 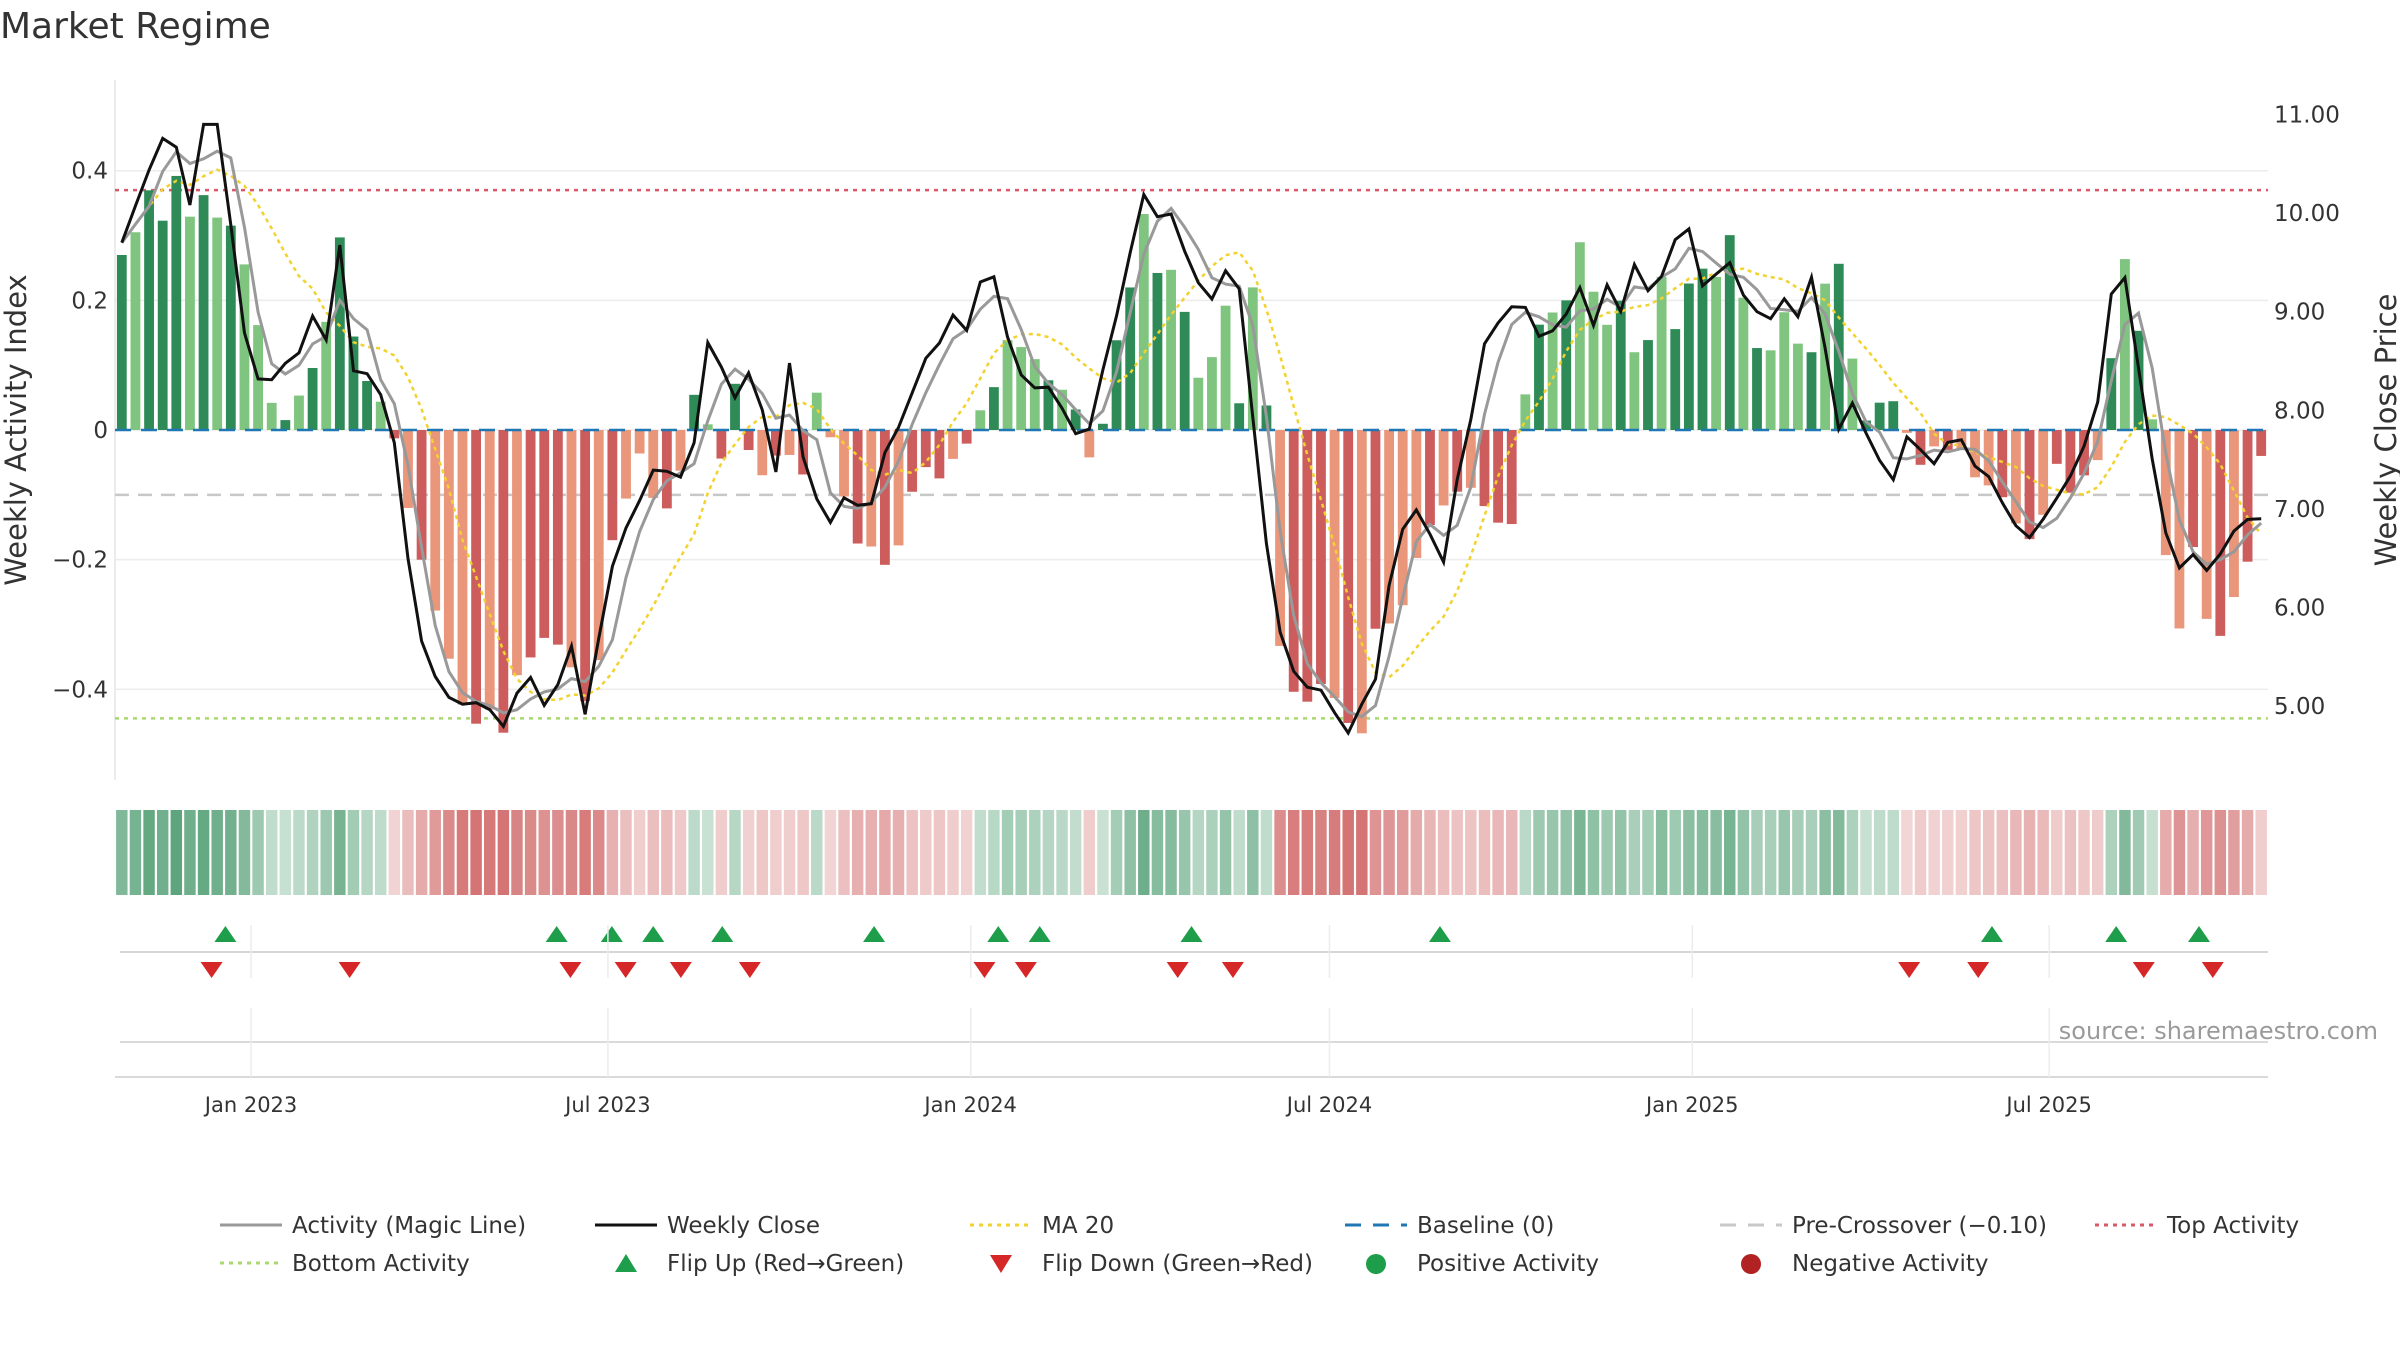 I want to click on flip-markers-panel, so click(x=1194, y=952).